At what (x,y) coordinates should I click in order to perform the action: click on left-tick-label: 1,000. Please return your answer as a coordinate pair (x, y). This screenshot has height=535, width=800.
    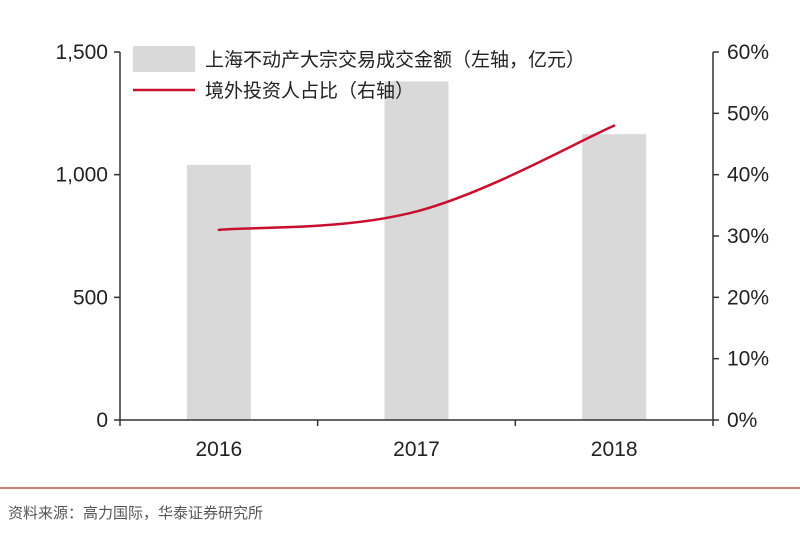
    Looking at the image, I should click on (81, 175).